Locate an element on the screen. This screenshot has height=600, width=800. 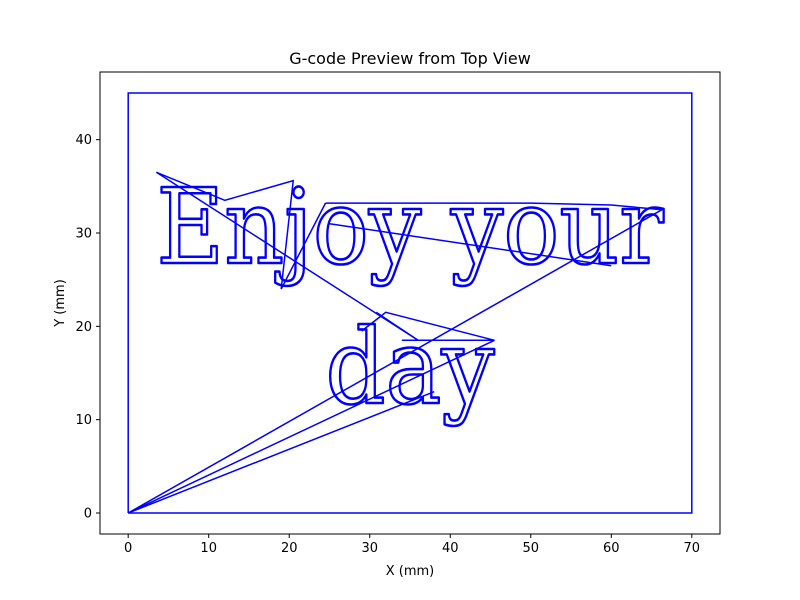
x-axis: 0 10 20 30 40 50 60 70 is located at coordinates (412, 545).